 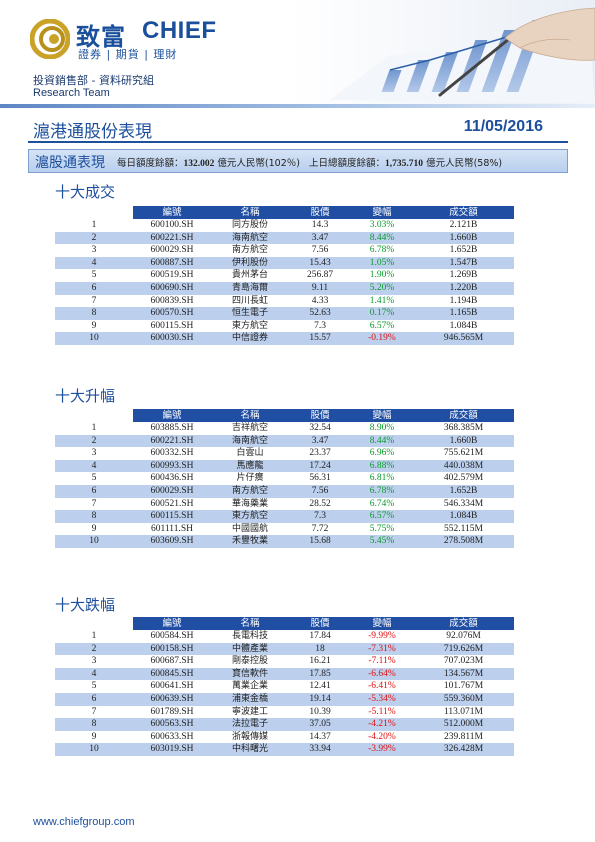 I want to click on name-cell: 馬應龍, so click(x=250, y=466).